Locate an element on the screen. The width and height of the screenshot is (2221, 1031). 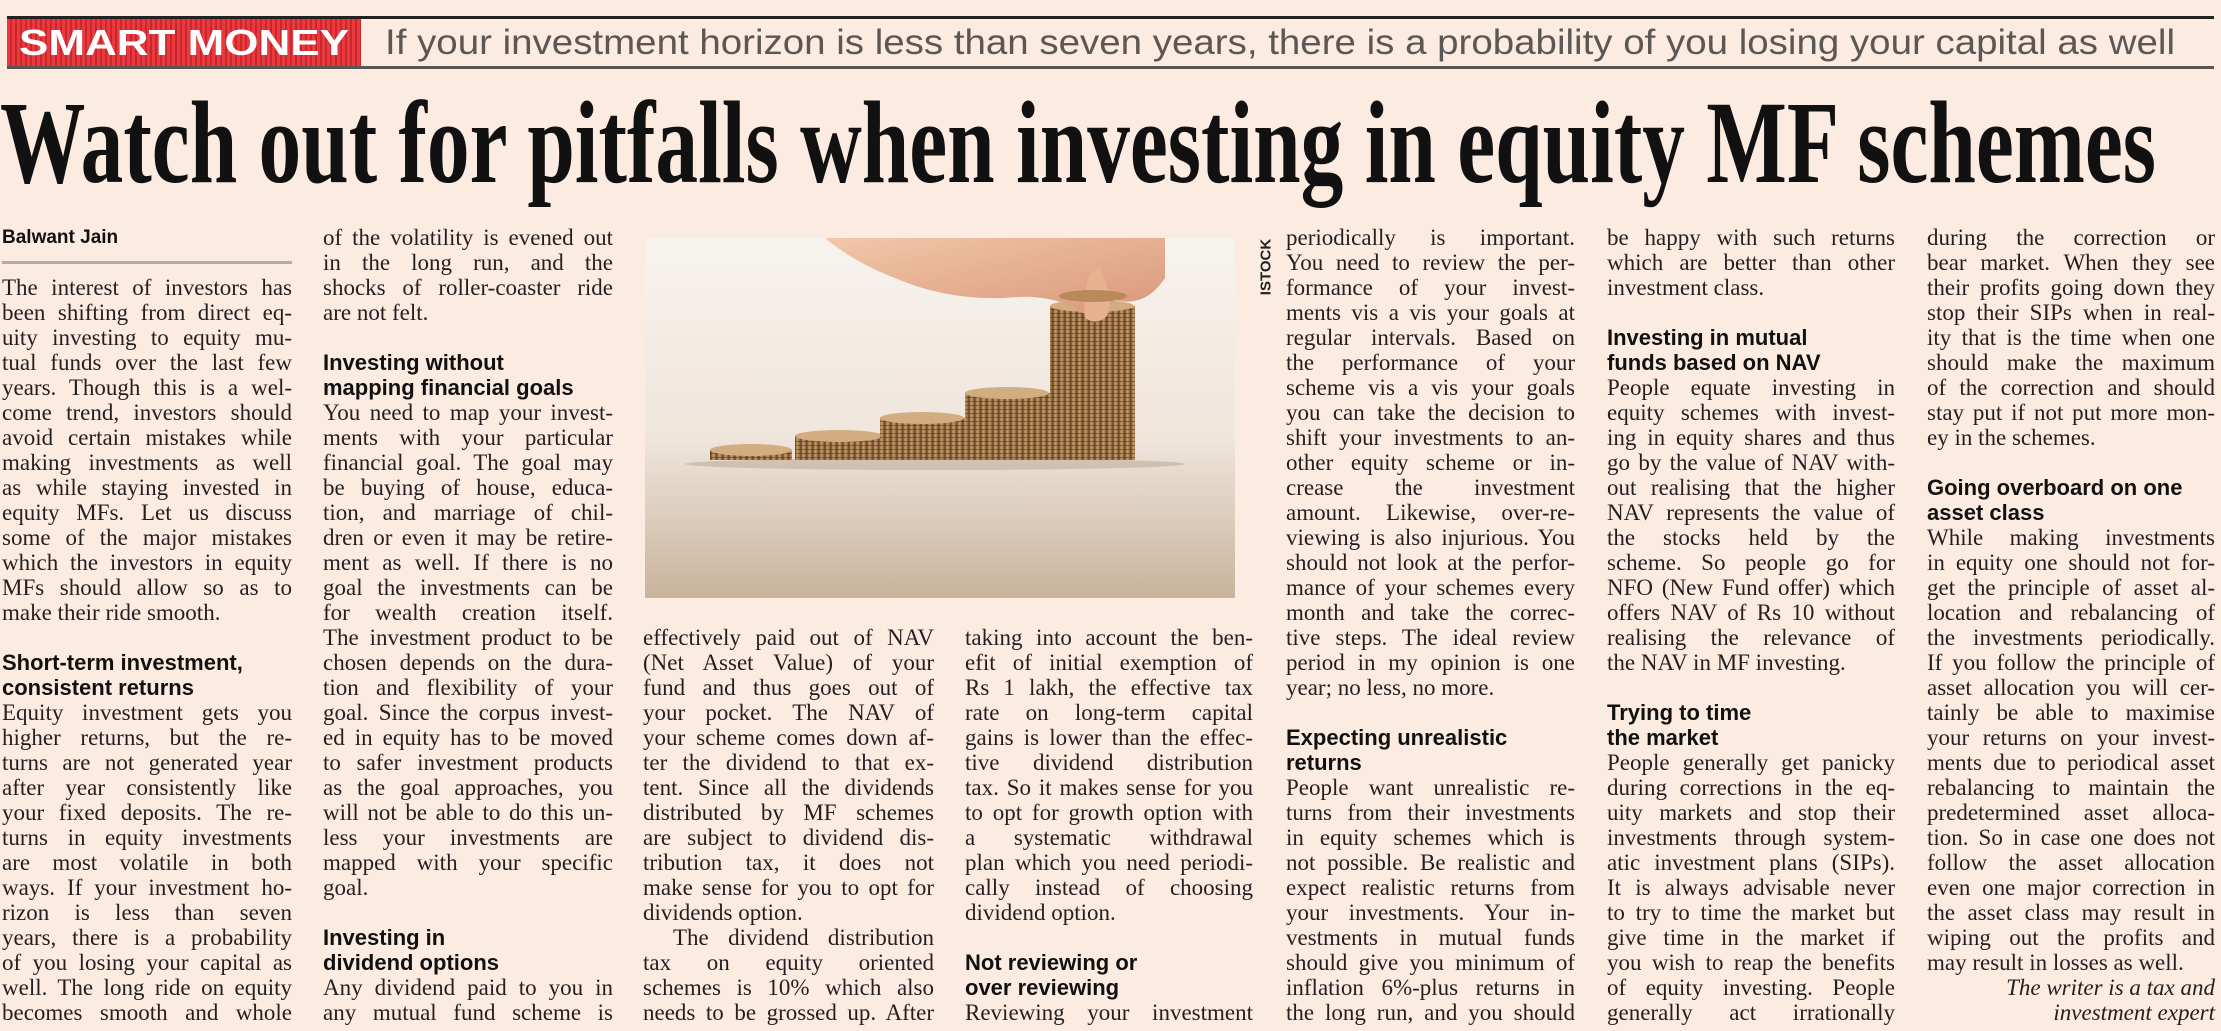
body-text-line: your investments. Your in- is located at coordinates (1430, 912).